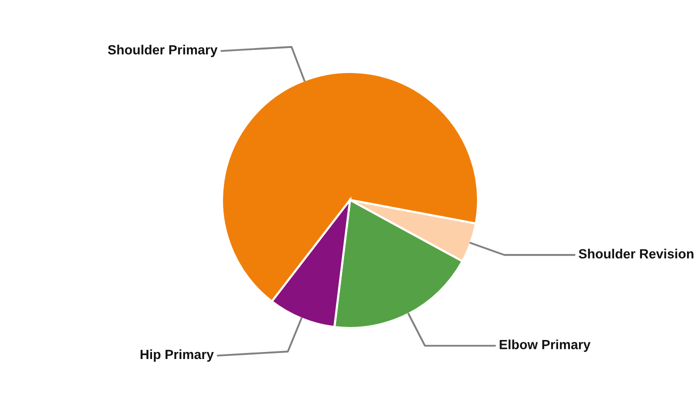 This screenshot has height=400, width=700. I want to click on slice-label: Hip Primary, so click(177, 355).